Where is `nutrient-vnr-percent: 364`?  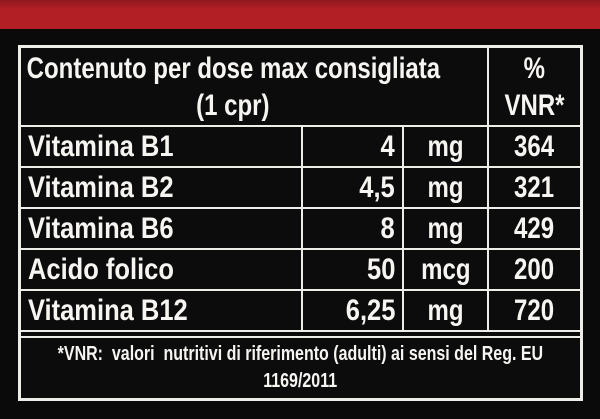
nutrient-vnr-percent: 364 is located at coordinates (534, 146).